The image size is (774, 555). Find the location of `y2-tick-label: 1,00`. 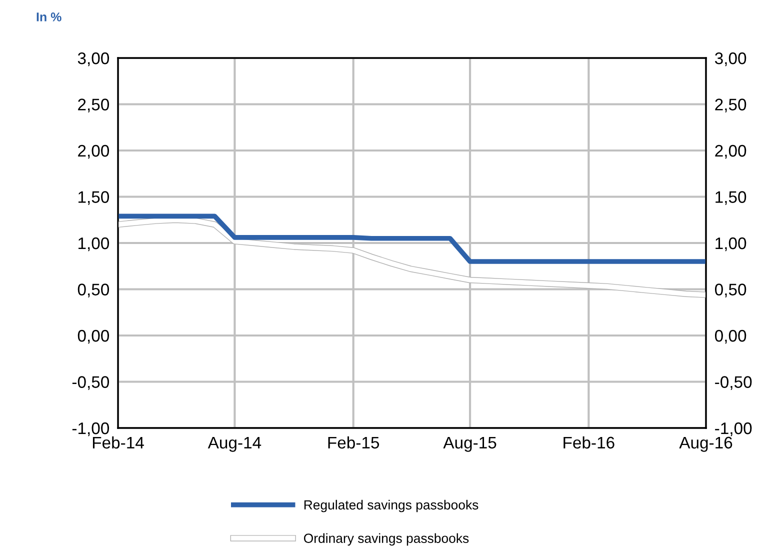

y2-tick-label: 1,00 is located at coordinates (731, 244).